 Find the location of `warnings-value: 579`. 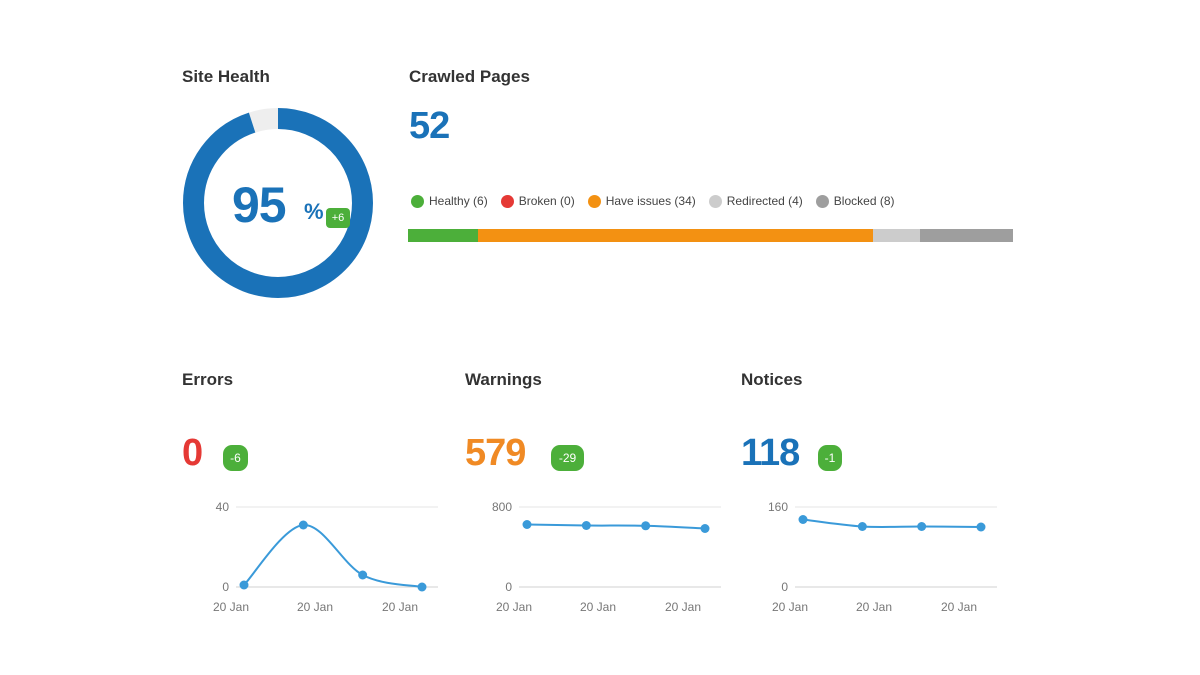

warnings-value: 579 is located at coordinates (495, 453).